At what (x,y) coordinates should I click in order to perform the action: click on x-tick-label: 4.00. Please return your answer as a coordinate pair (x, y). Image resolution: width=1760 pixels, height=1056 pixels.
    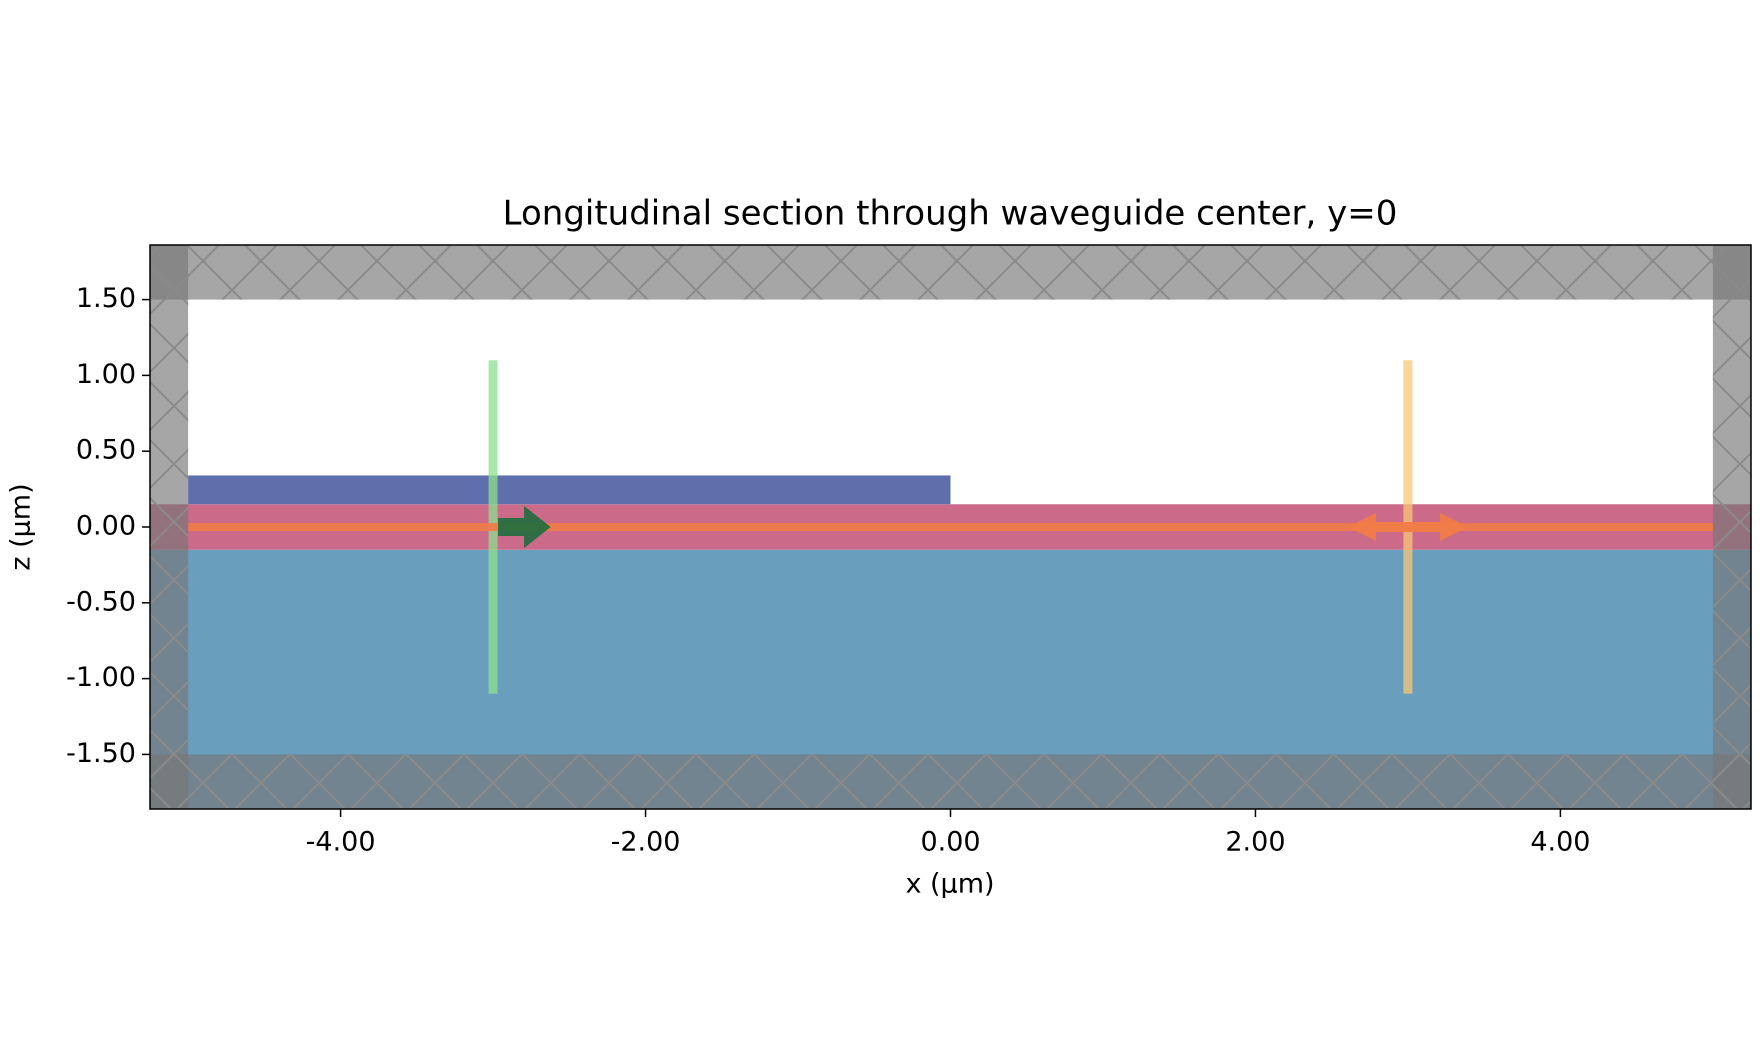
    Looking at the image, I should click on (1560, 842).